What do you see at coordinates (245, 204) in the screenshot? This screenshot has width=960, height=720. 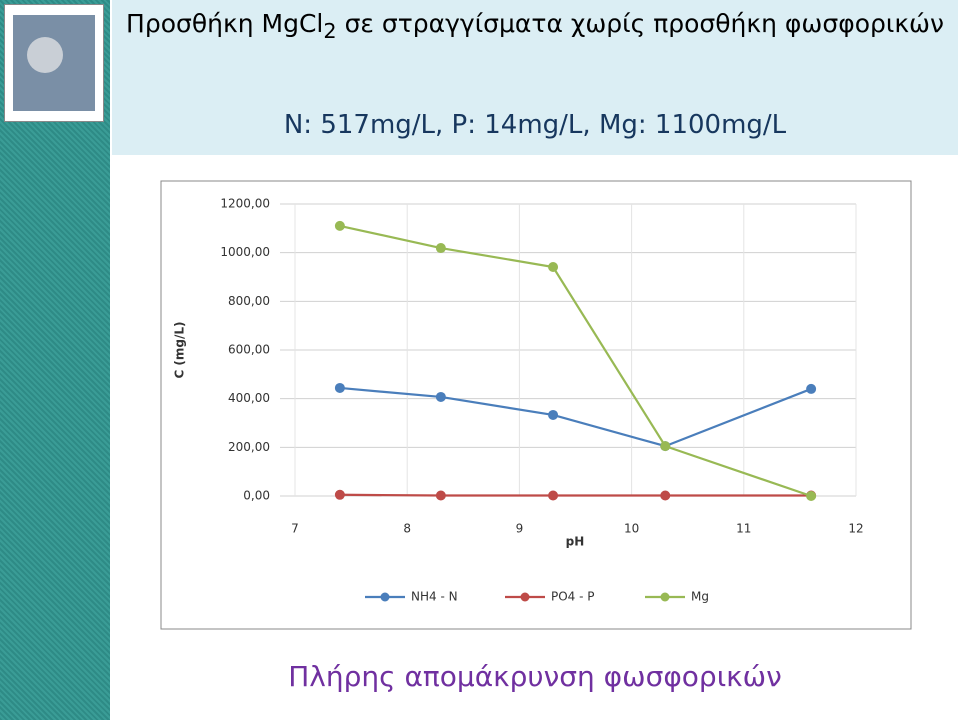 I see `y-tick-label: 1200,00` at bounding box center [245, 204].